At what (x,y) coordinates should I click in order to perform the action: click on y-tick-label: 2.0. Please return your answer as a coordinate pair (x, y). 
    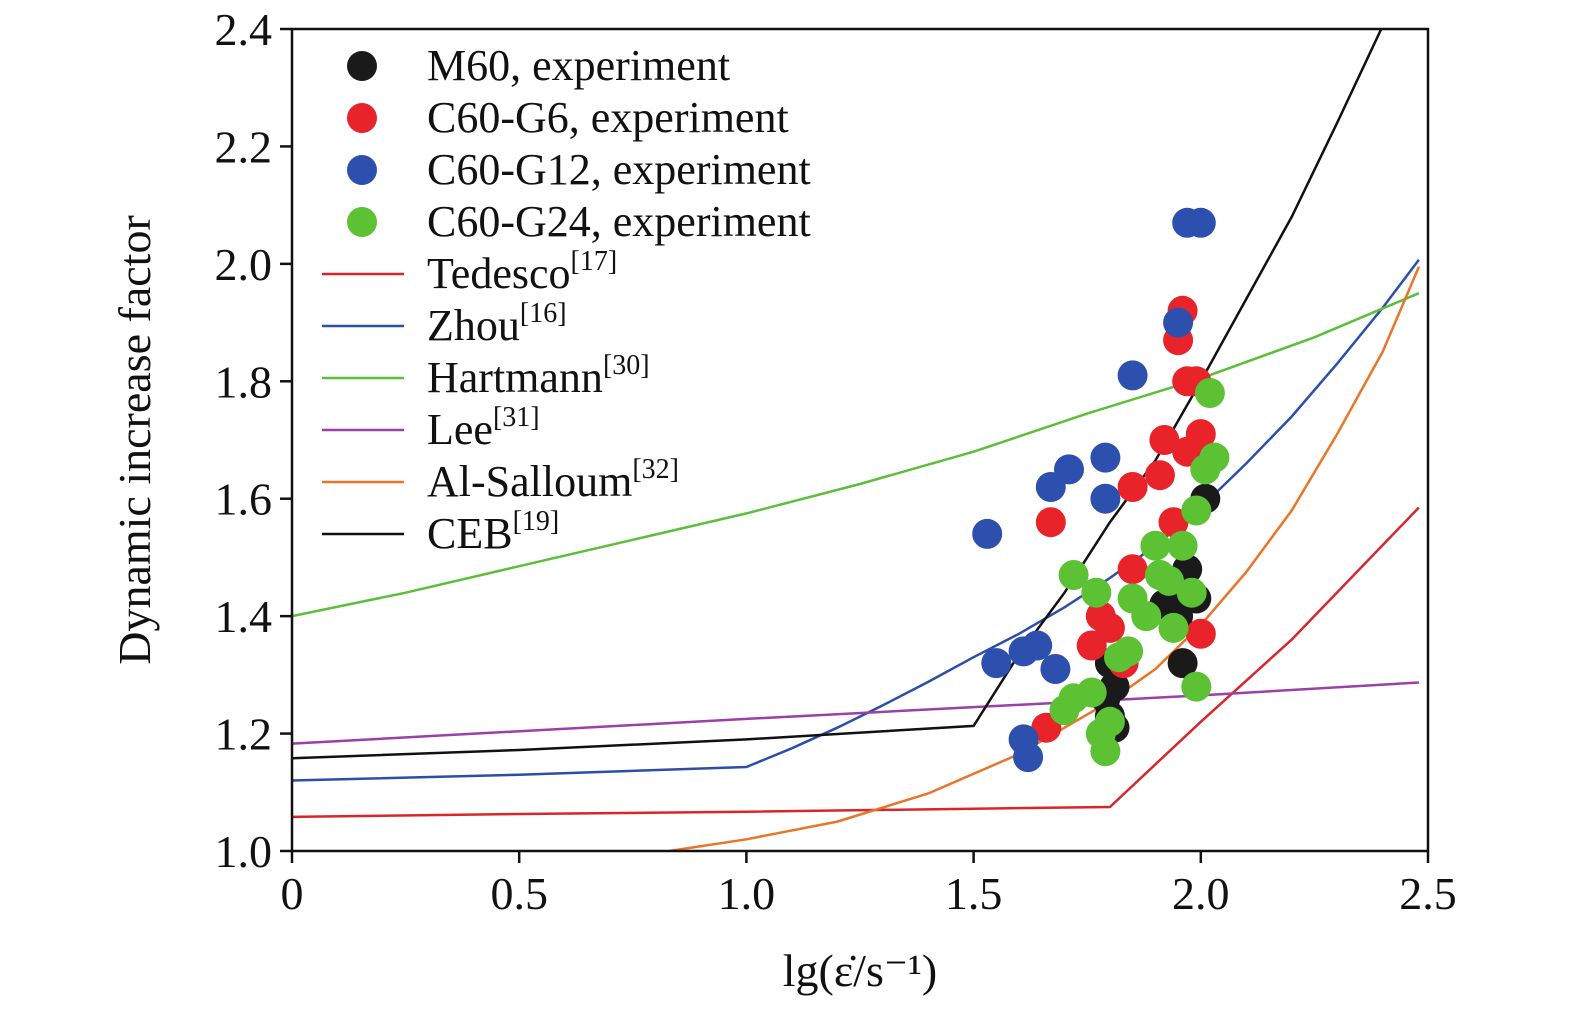
    Looking at the image, I should click on (244, 264).